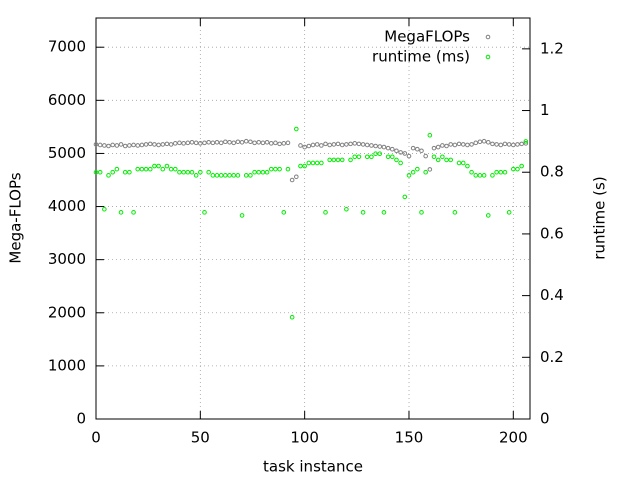  What do you see at coordinates (16, 217) in the screenshot?
I see `y-axis-label: Mega-FLOPs` at bounding box center [16, 217].